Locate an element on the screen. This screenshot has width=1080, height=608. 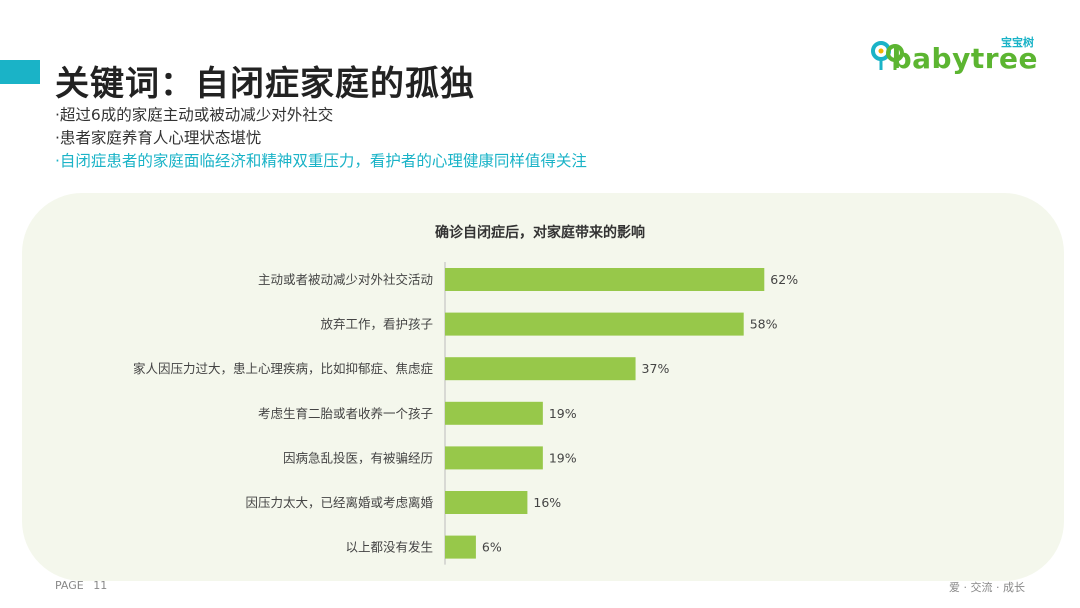
category-label: 主动或者被动减少对外社交活动 is located at coordinates (345, 279).